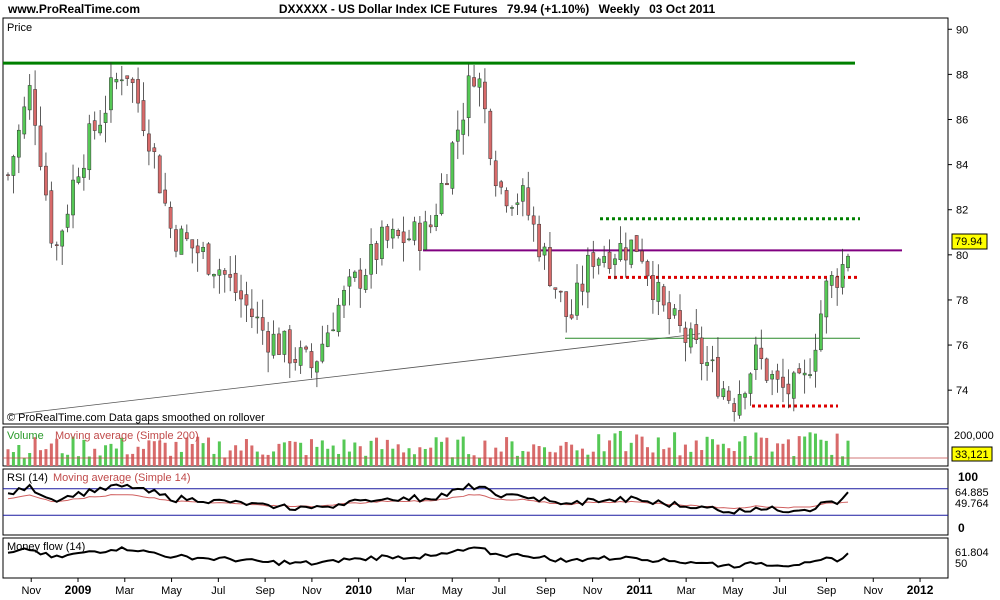  Describe the element at coordinates (388, 9) in the screenshot. I see `symbol-name: DXXXXX - US Dollar Index ICE Futures` at that location.